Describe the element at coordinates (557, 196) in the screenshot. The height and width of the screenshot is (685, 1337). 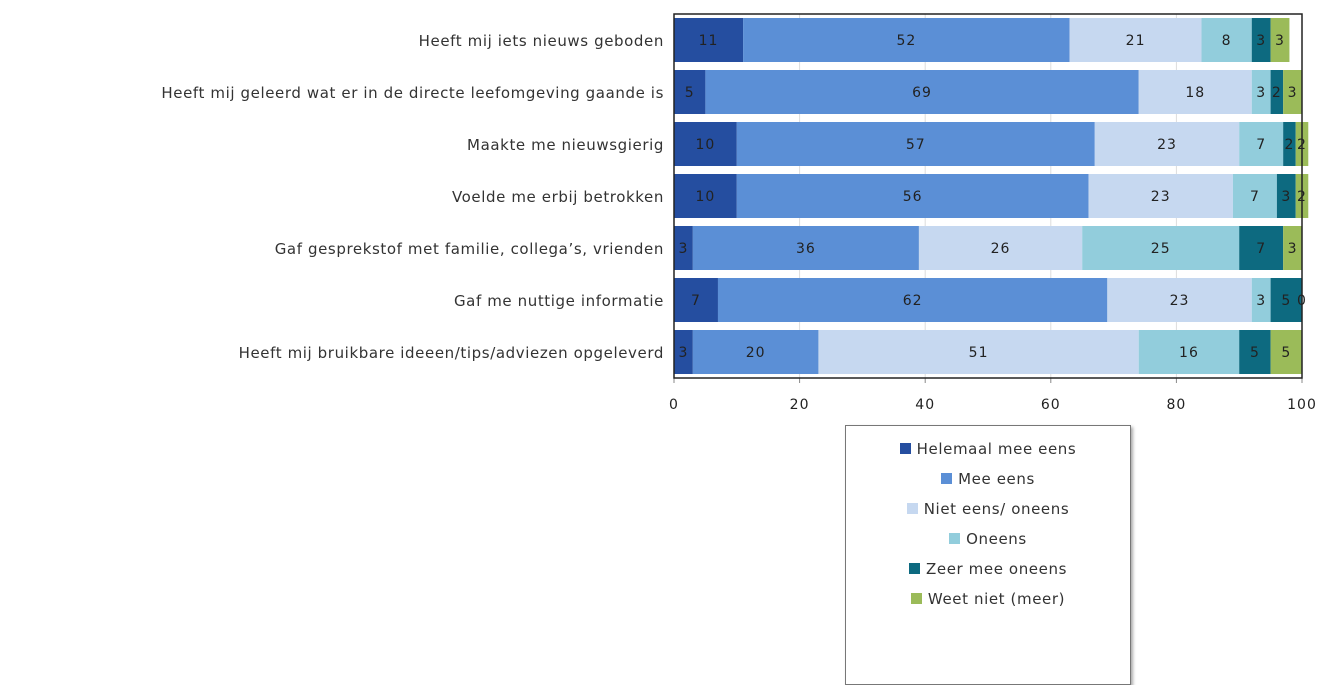
I see `category-label: Voelde me erbij betrokken` at that location.